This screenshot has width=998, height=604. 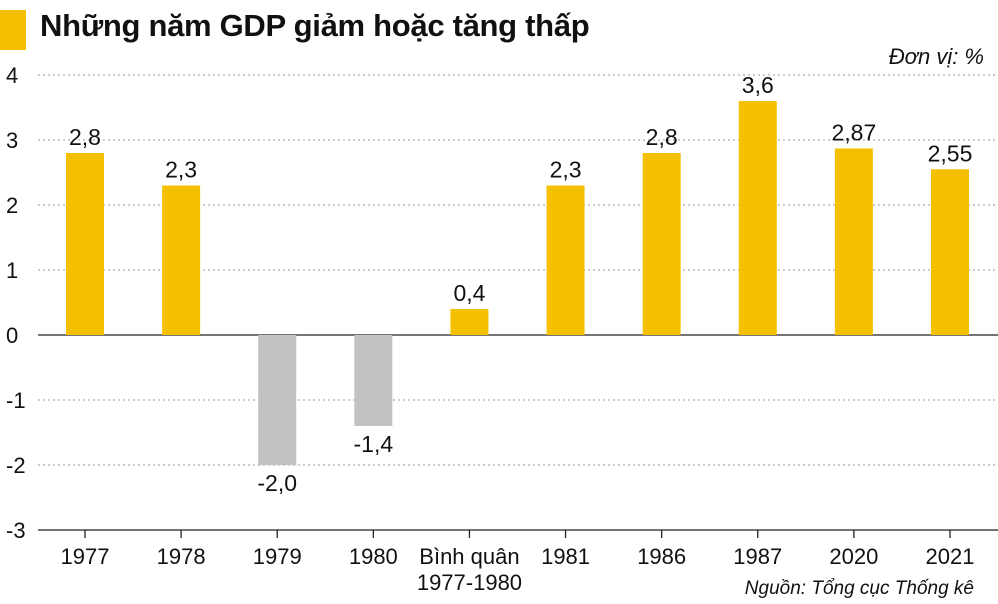 I want to click on data-label: -2,0, so click(x=277, y=483).